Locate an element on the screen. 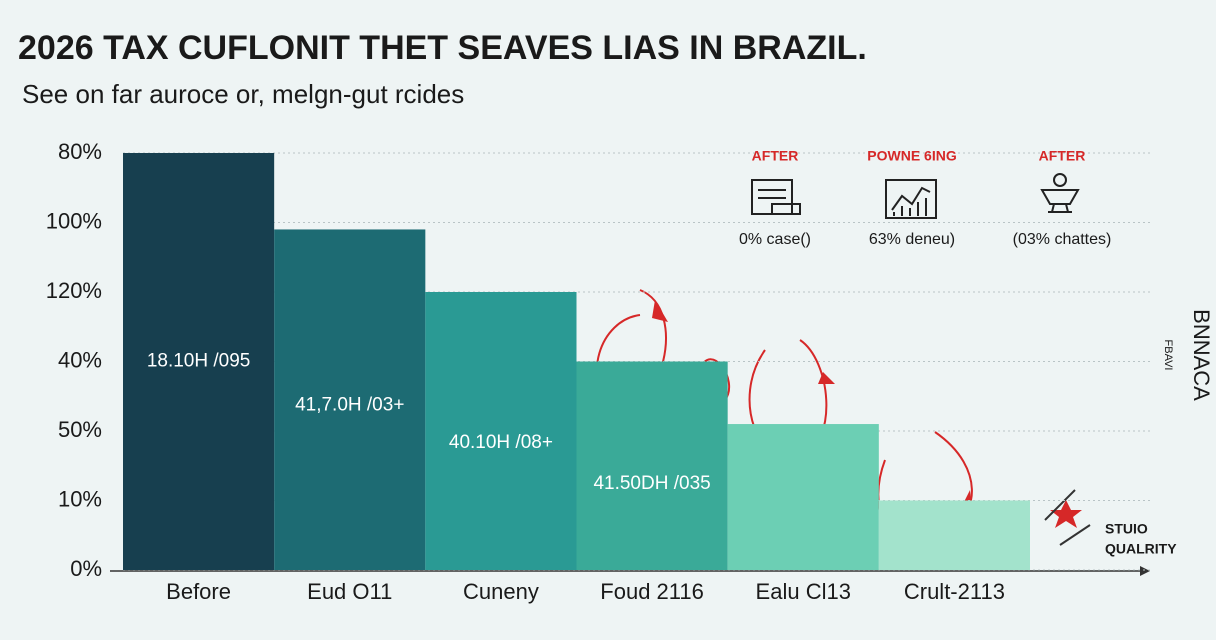  bar-label: 41,7.0H /03+ is located at coordinates (349, 405).